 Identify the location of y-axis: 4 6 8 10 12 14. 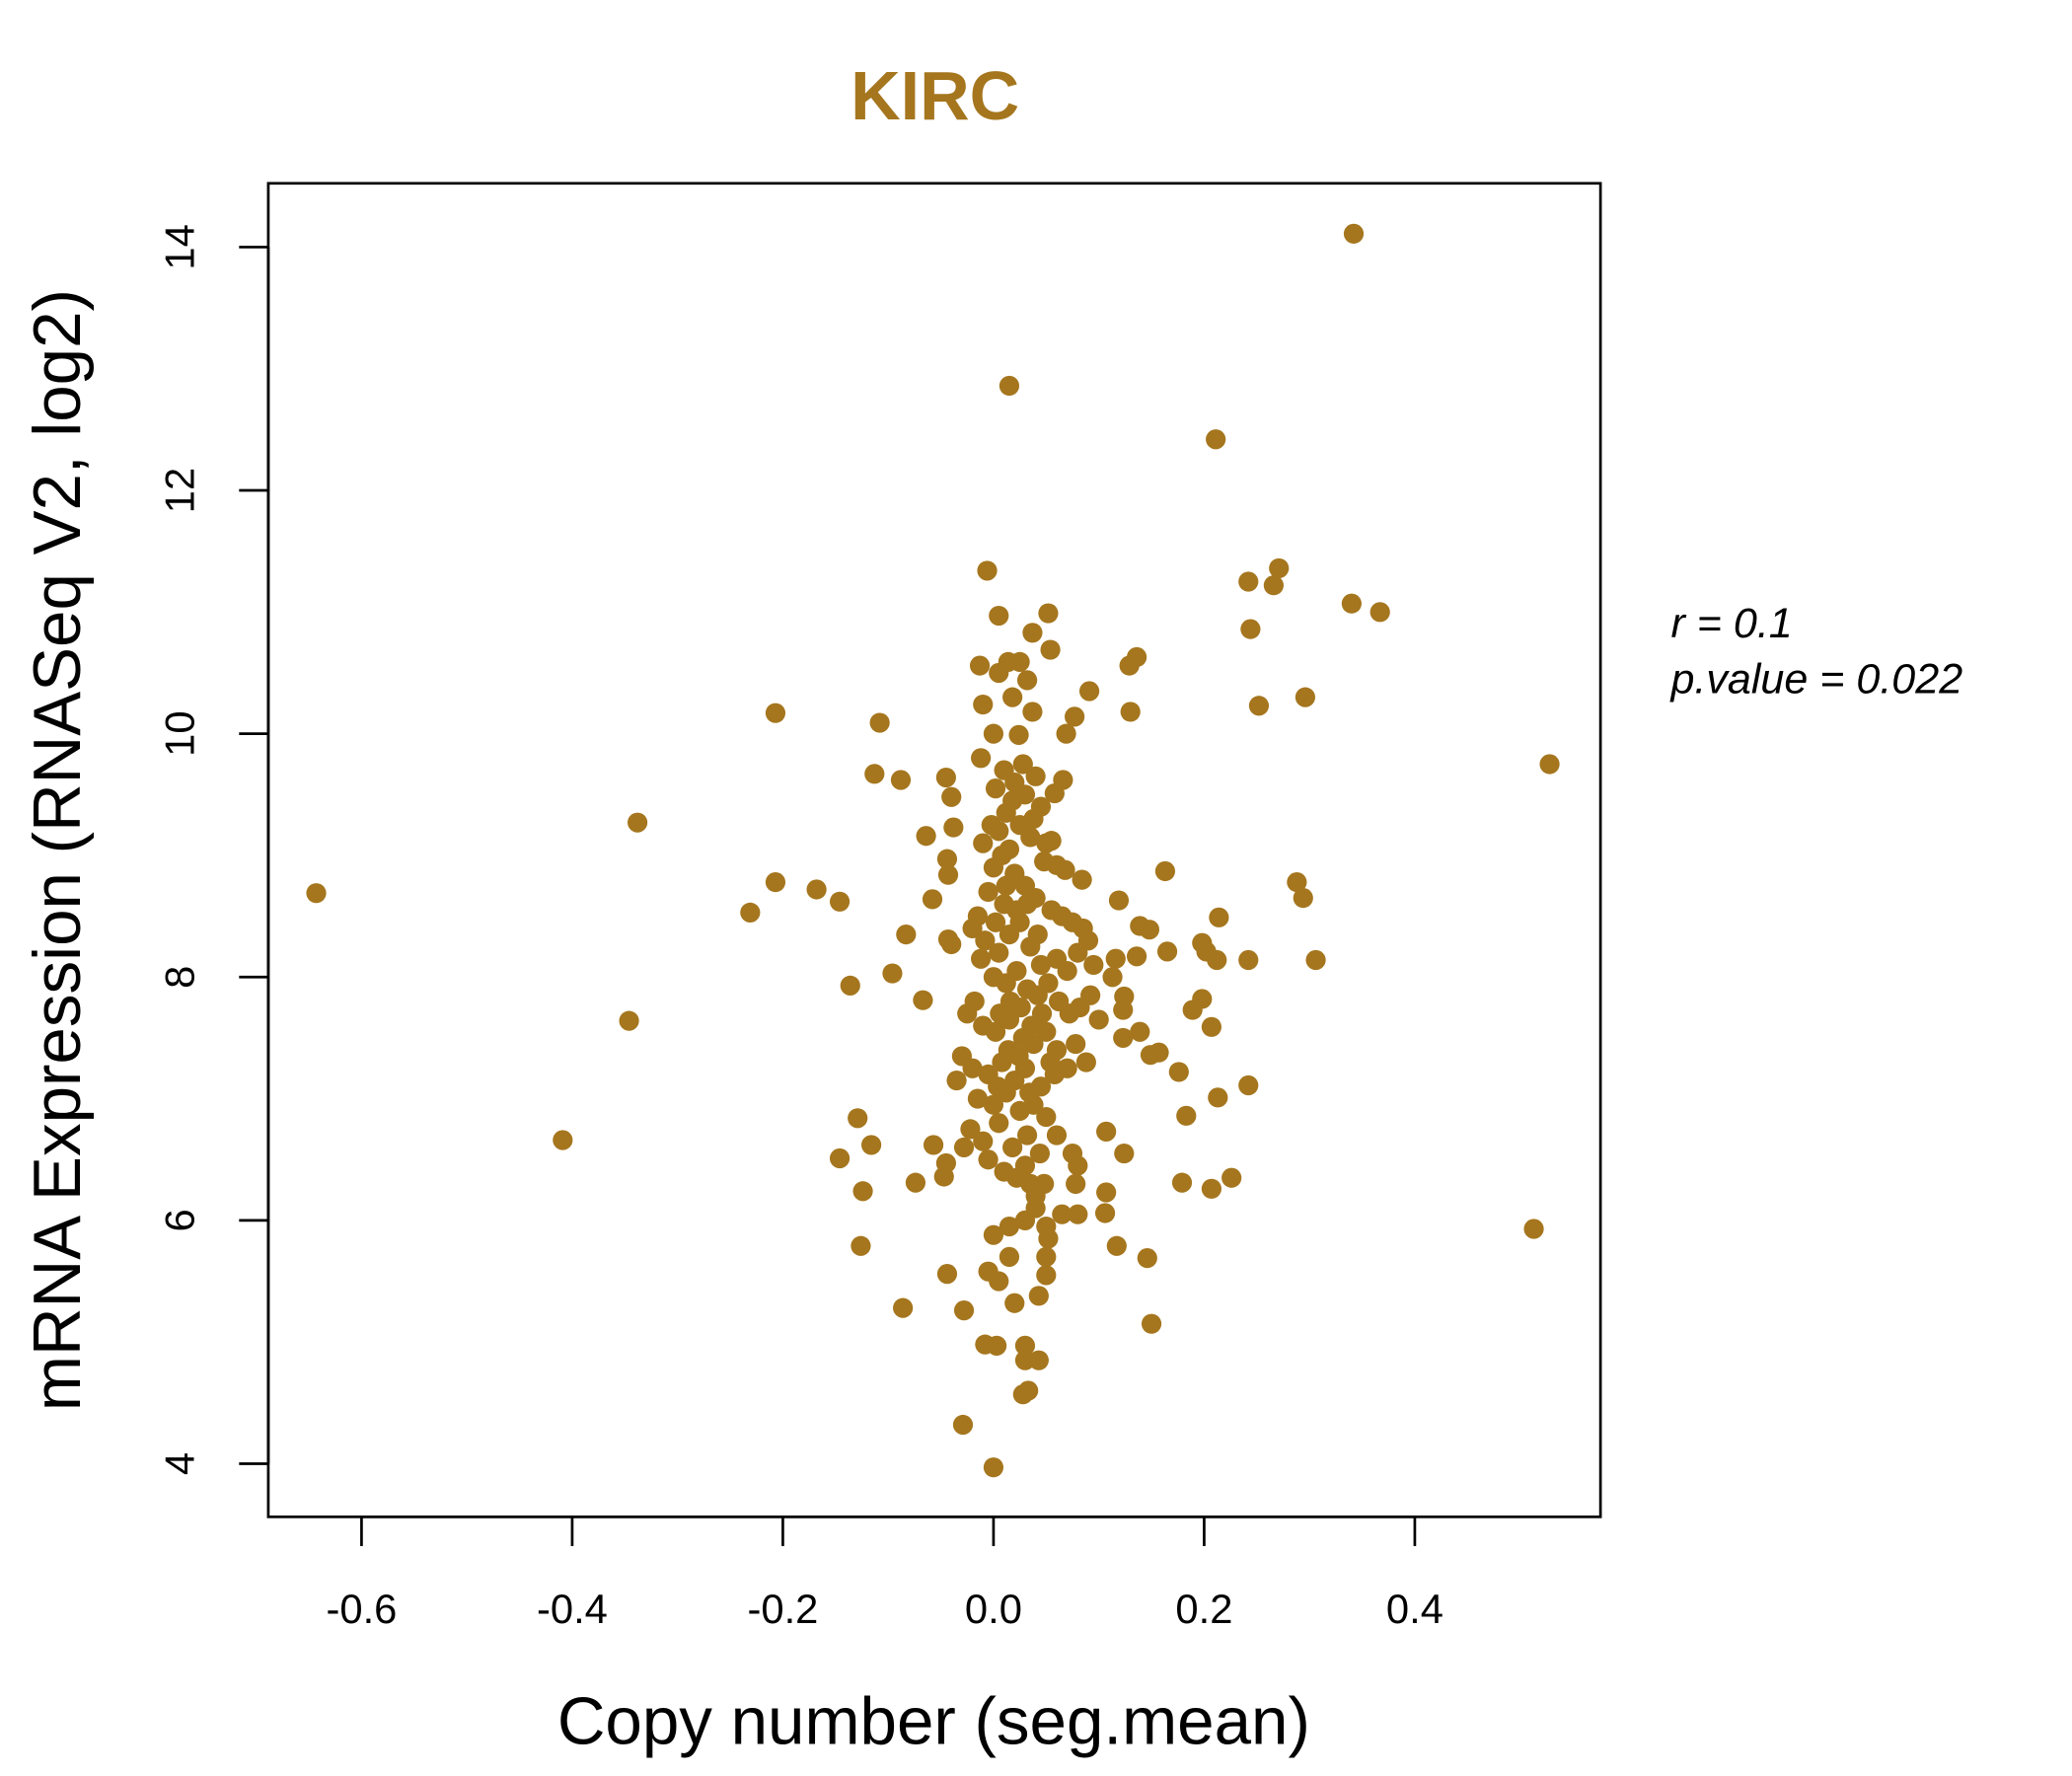
(214, 850).